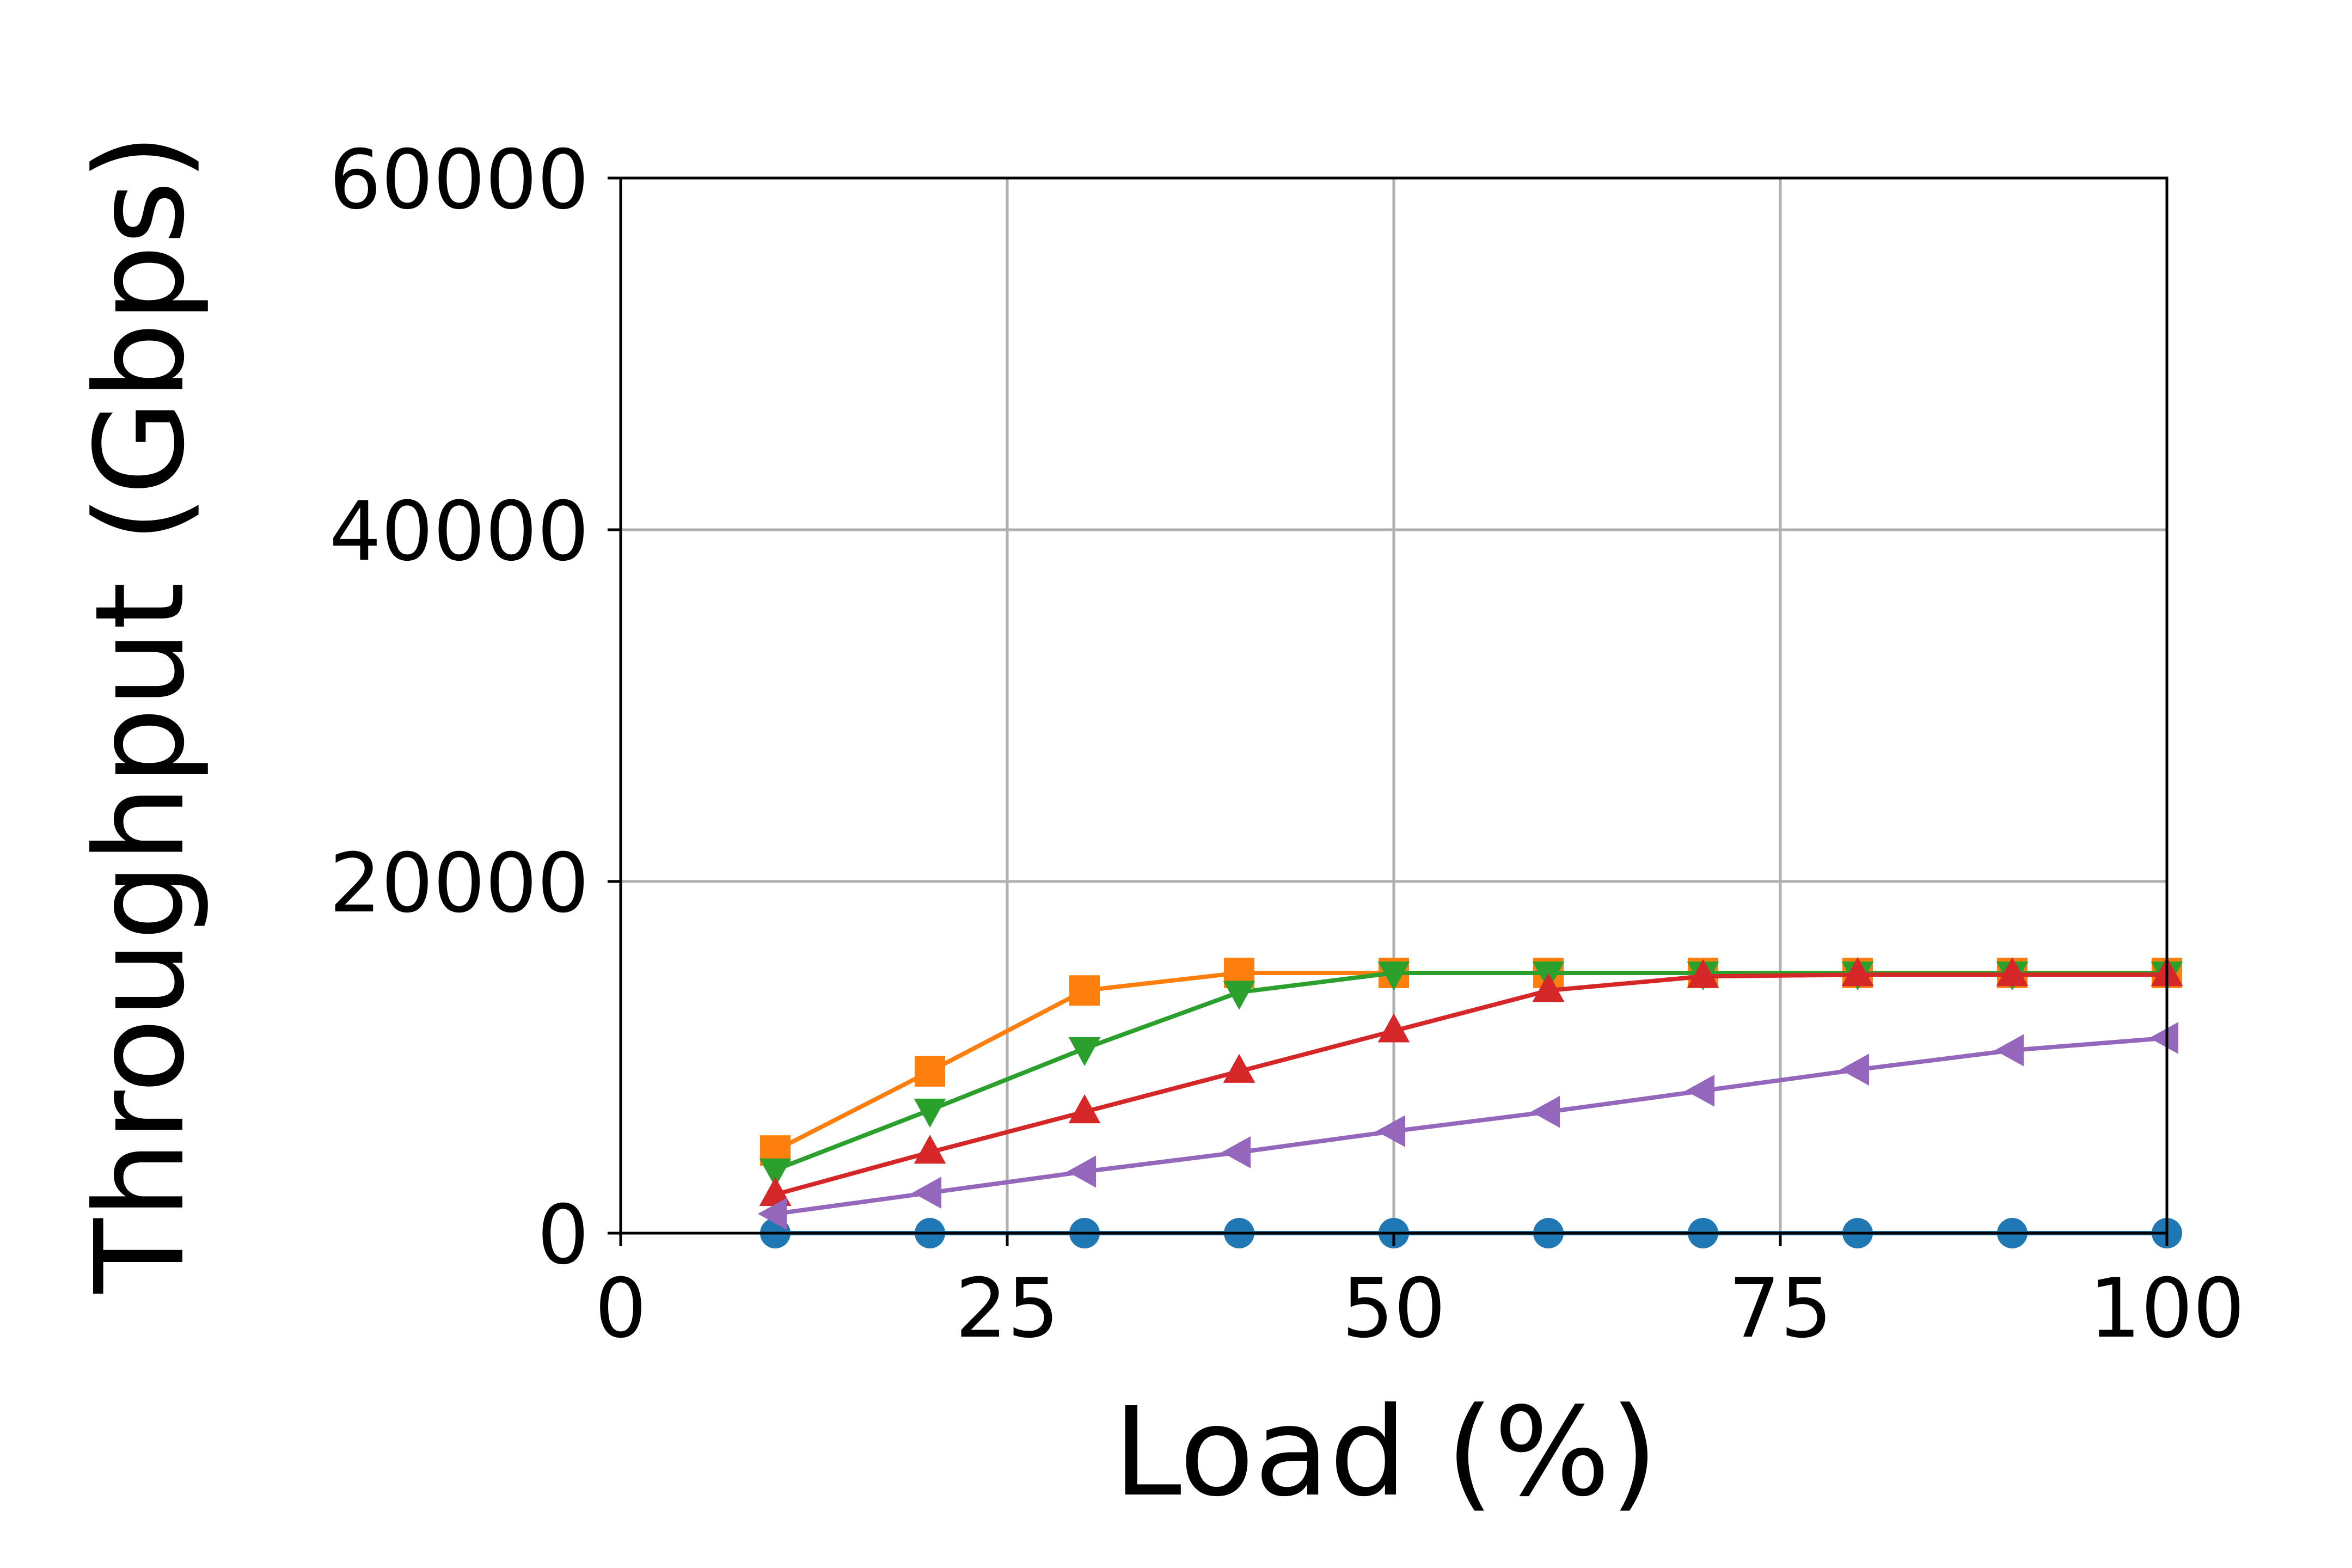 Image resolution: width=2352 pixels, height=1568 pixels. I want to click on x-tick-label: 100, so click(2167, 1308).